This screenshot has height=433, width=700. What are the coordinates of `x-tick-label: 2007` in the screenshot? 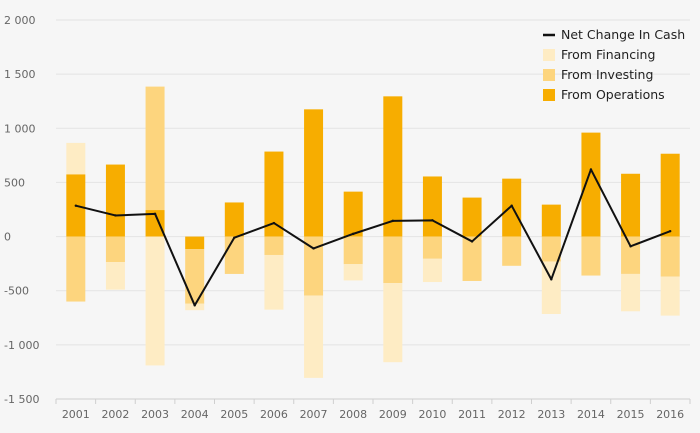 It's located at (314, 414).